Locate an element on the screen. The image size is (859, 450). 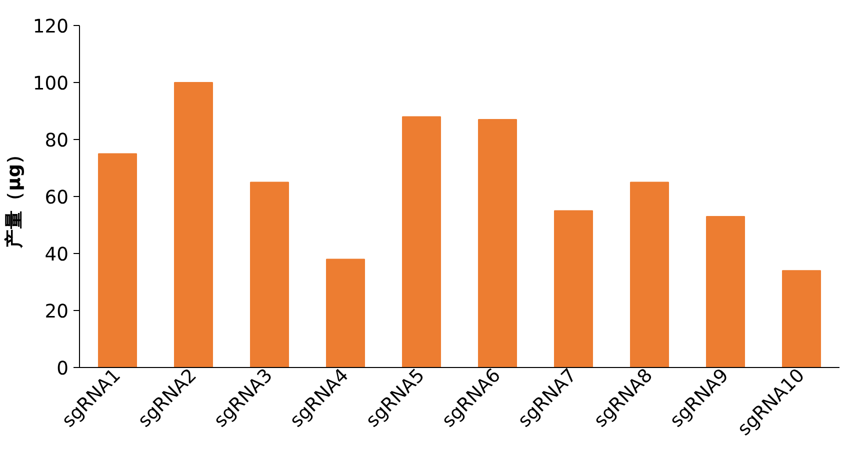
y-tick-label: 80 is located at coordinates (56, 141).